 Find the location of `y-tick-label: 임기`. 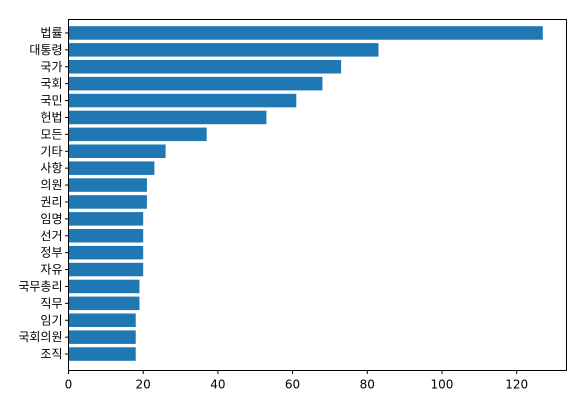

y-tick-label: 임기 is located at coordinates (51, 320).